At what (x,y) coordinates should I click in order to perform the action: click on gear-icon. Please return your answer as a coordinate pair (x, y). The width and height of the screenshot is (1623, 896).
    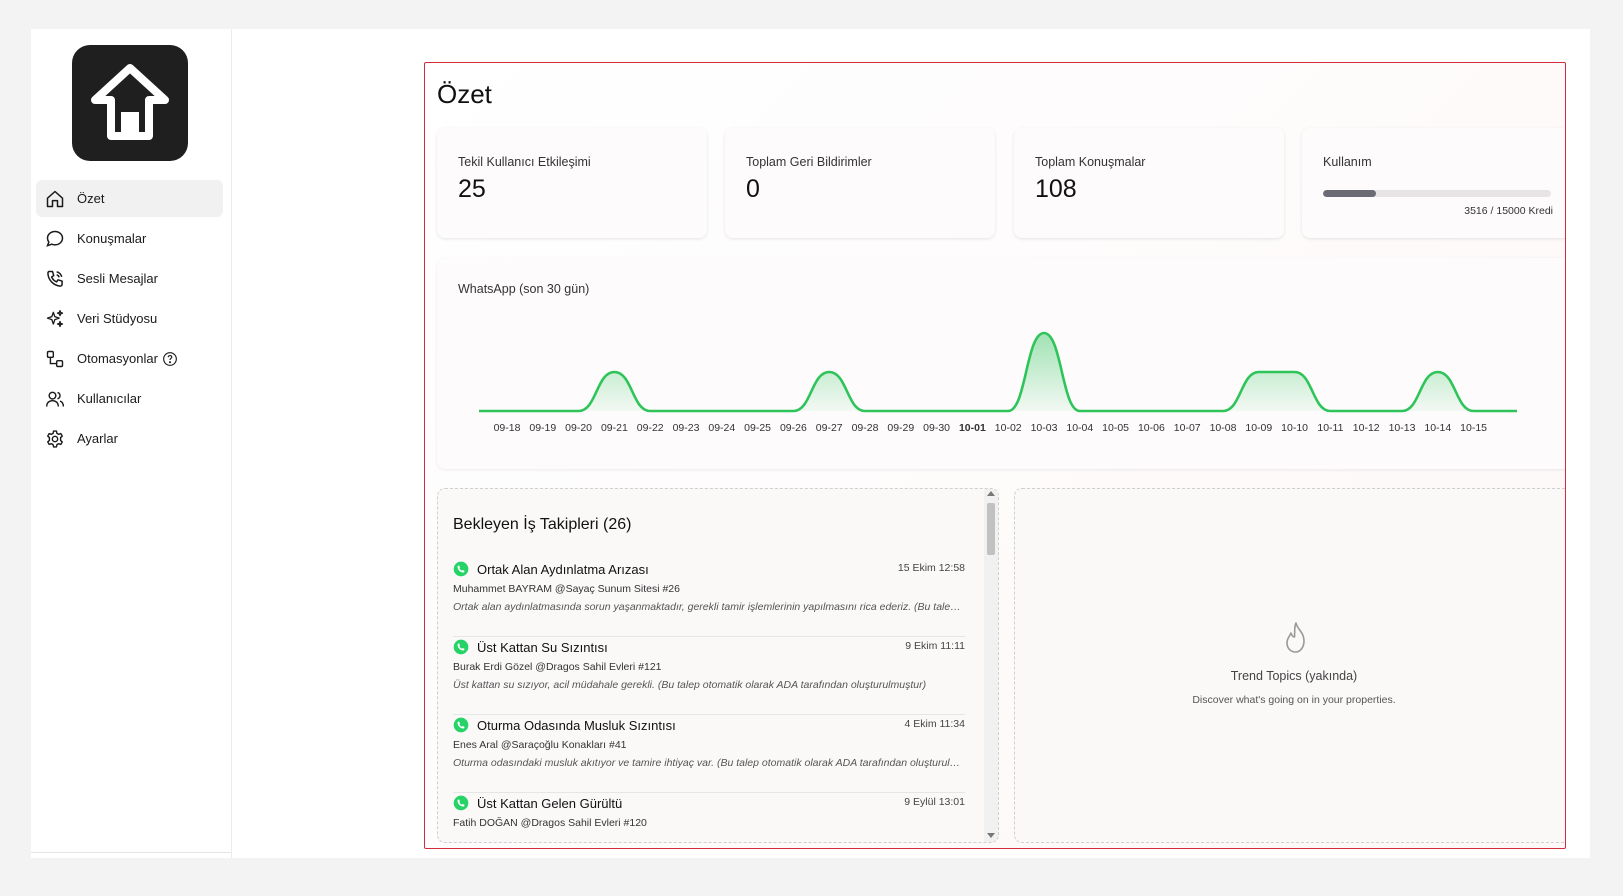
    Looking at the image, I should click on (55, 439).